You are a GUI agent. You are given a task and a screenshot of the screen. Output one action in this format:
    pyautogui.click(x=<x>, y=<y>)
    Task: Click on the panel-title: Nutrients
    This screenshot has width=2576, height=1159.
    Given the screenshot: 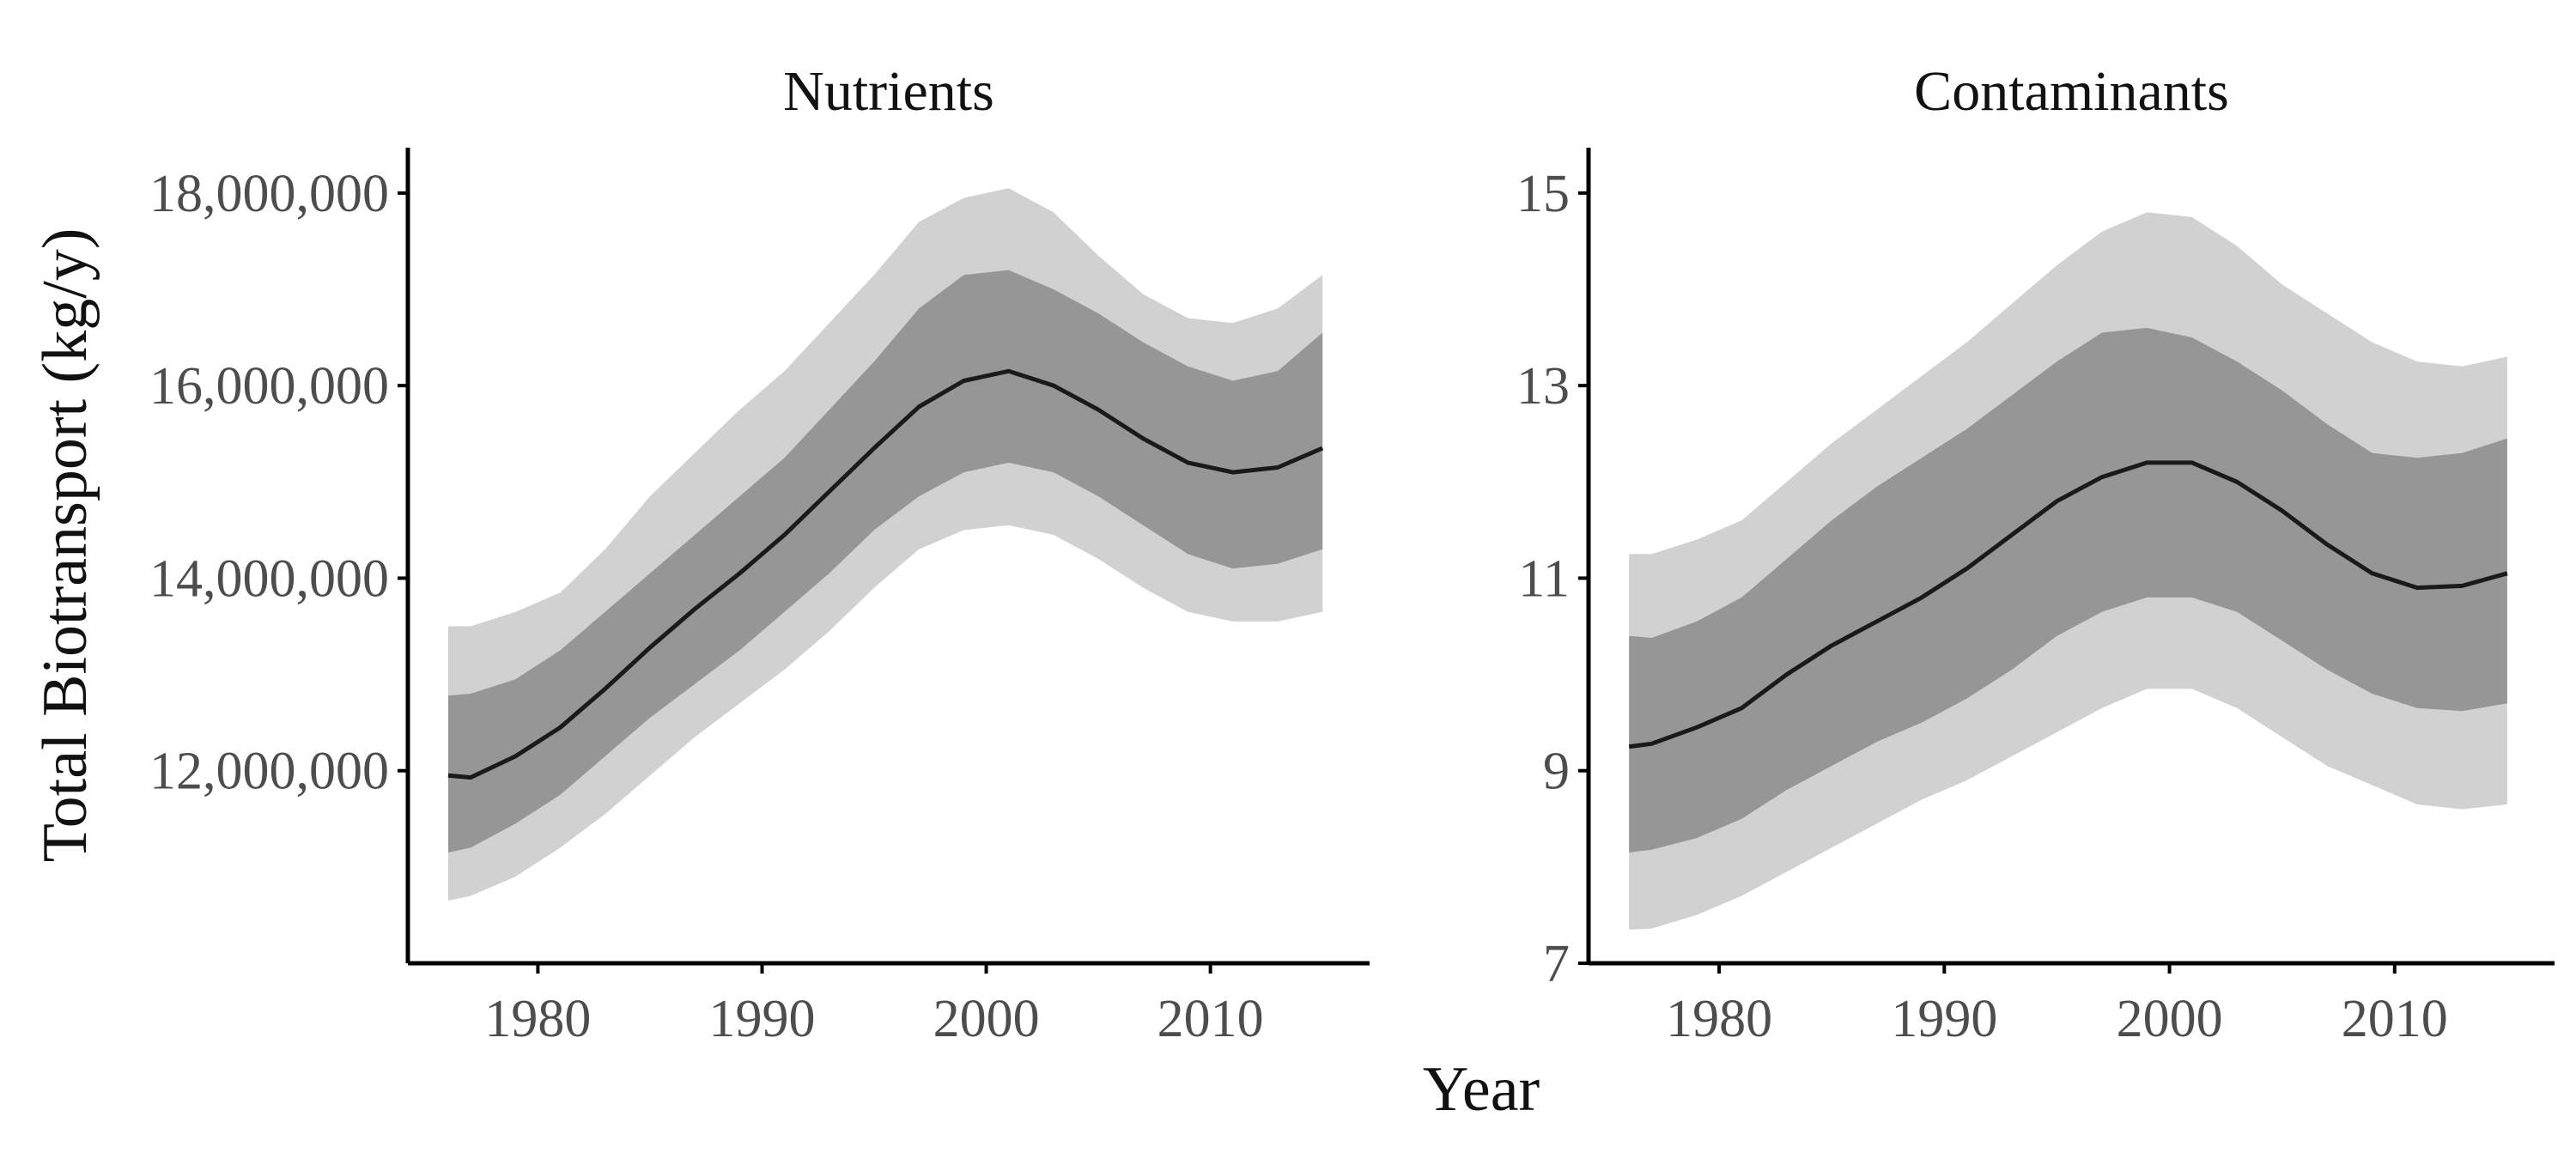 What is the action you would take?
    pyautogui.click(x=889, y=92)
    